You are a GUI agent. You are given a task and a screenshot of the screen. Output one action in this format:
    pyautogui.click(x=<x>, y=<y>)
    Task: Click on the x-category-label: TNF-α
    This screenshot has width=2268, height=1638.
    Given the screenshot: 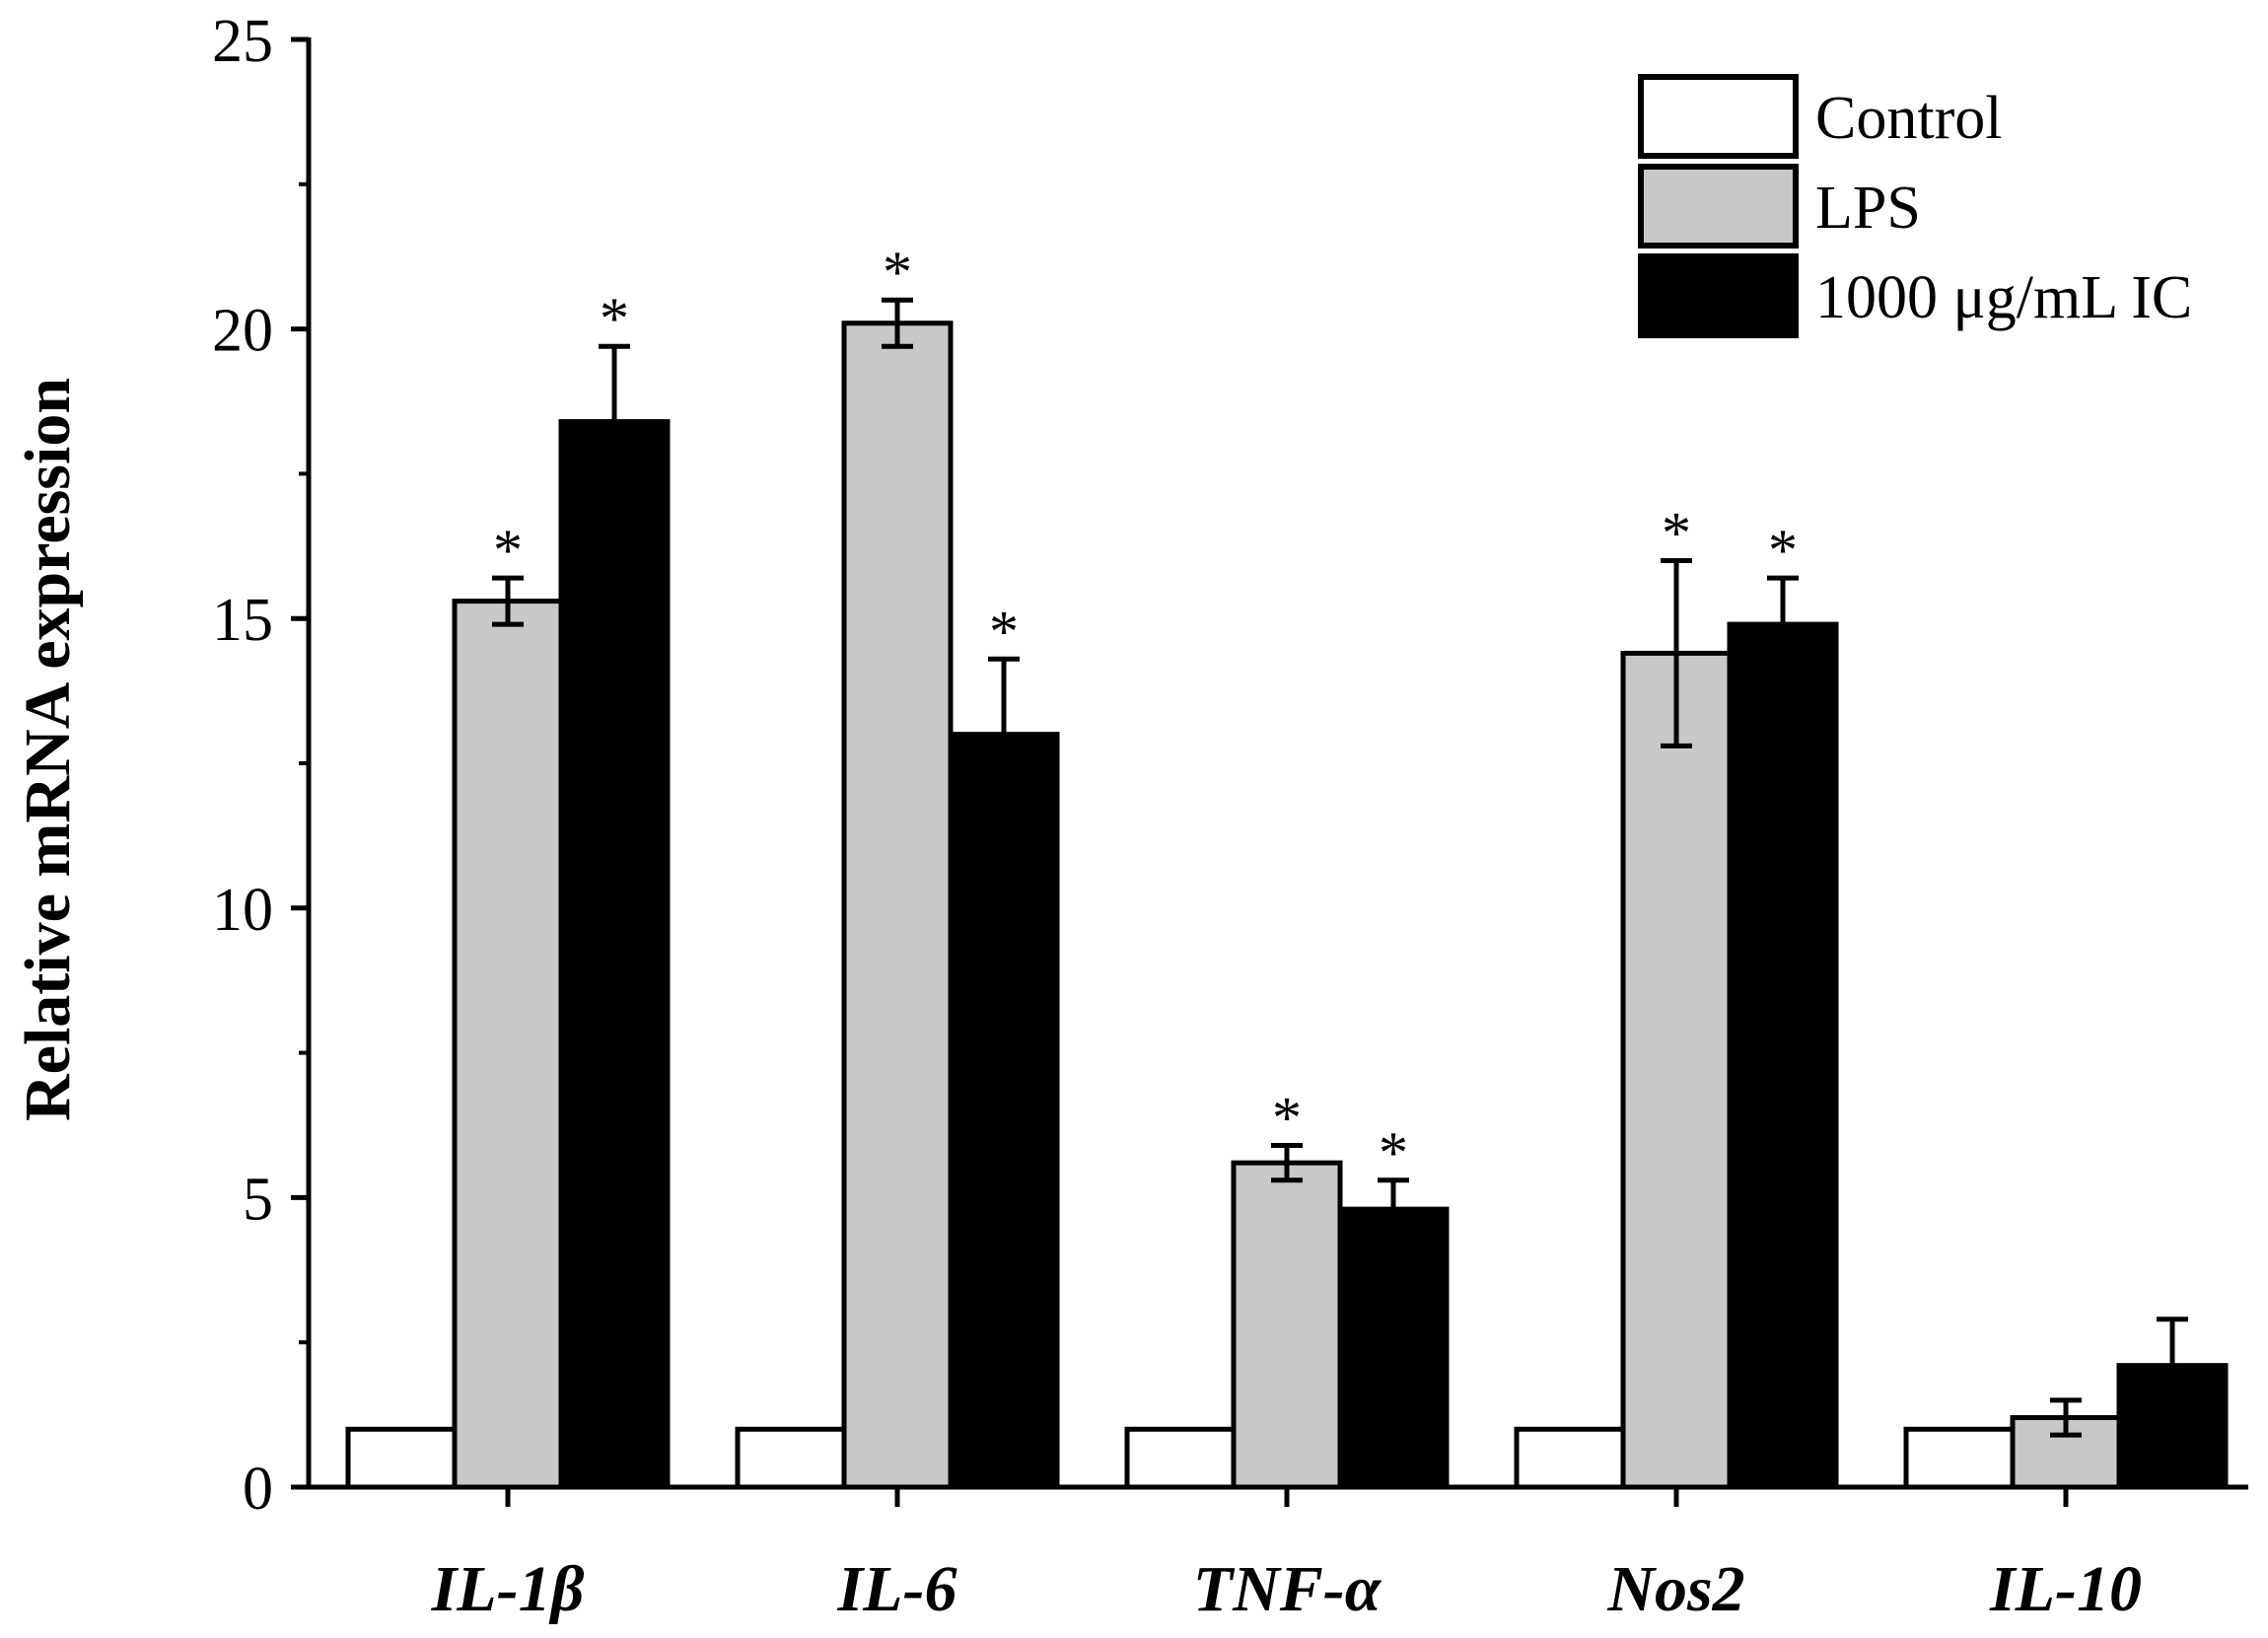 What is the action you would take?
    pyautogui.click(x=1287, y=1589)
    